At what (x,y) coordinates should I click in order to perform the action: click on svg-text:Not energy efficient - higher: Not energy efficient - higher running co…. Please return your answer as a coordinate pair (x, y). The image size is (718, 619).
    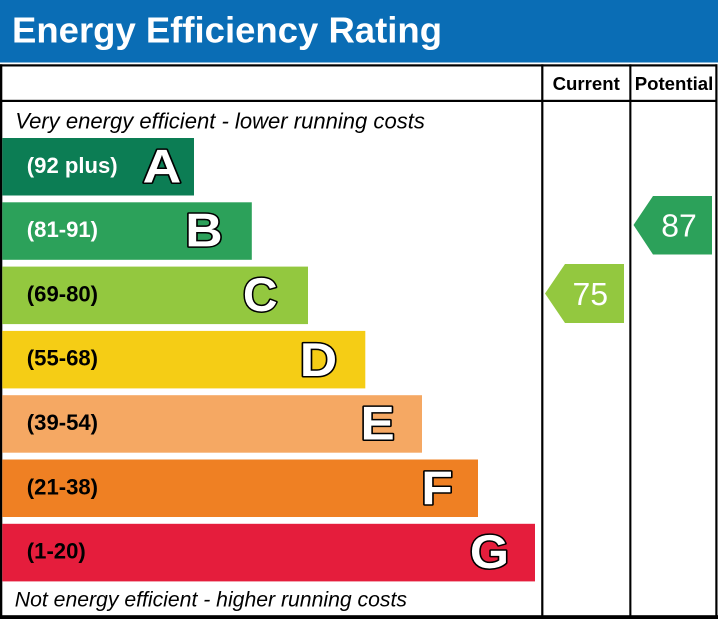
    Looking at the image, I should click on (211, 599).